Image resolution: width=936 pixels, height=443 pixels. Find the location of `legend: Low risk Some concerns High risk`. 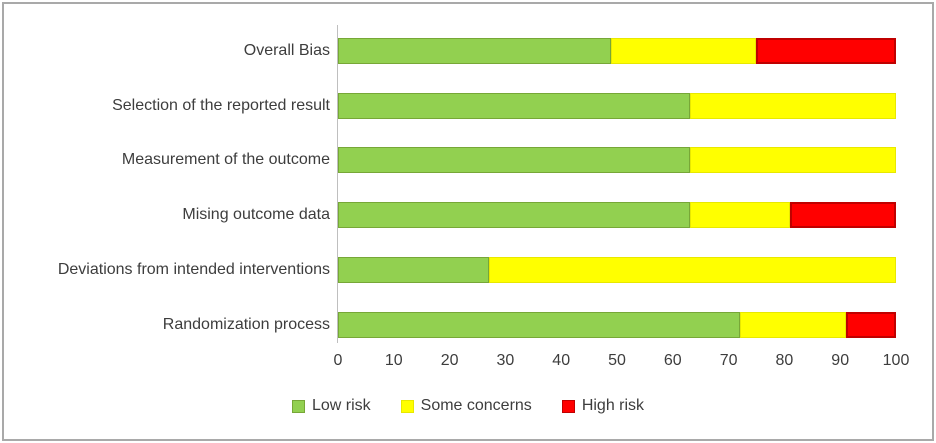

legend: Low risk Some concerns High risk is located at coordinates (468, 406).